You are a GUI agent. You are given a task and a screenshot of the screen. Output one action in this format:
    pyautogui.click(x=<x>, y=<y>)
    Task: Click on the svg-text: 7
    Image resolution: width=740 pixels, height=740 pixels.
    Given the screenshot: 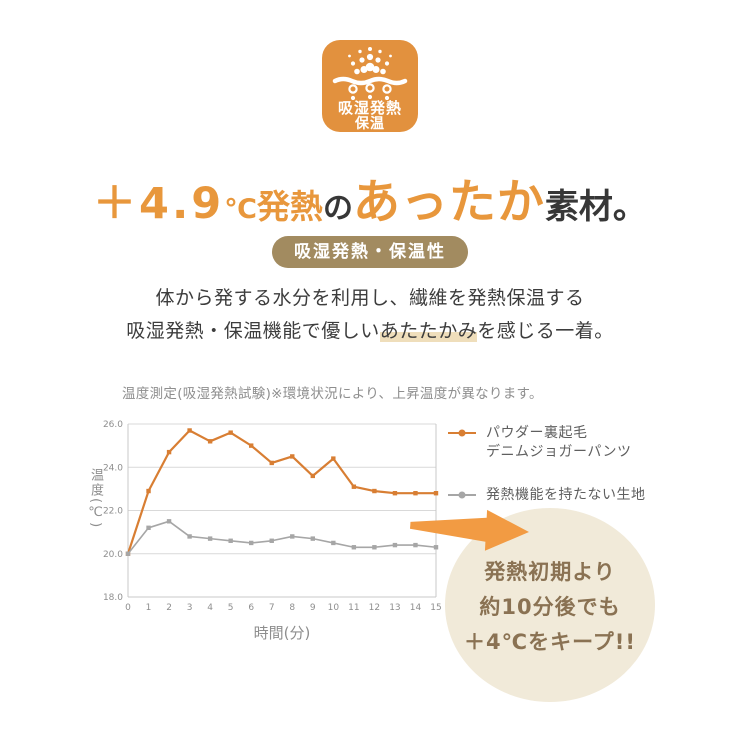 What is the action you would take?
    pyautogui.click(x=272, y=608)
    